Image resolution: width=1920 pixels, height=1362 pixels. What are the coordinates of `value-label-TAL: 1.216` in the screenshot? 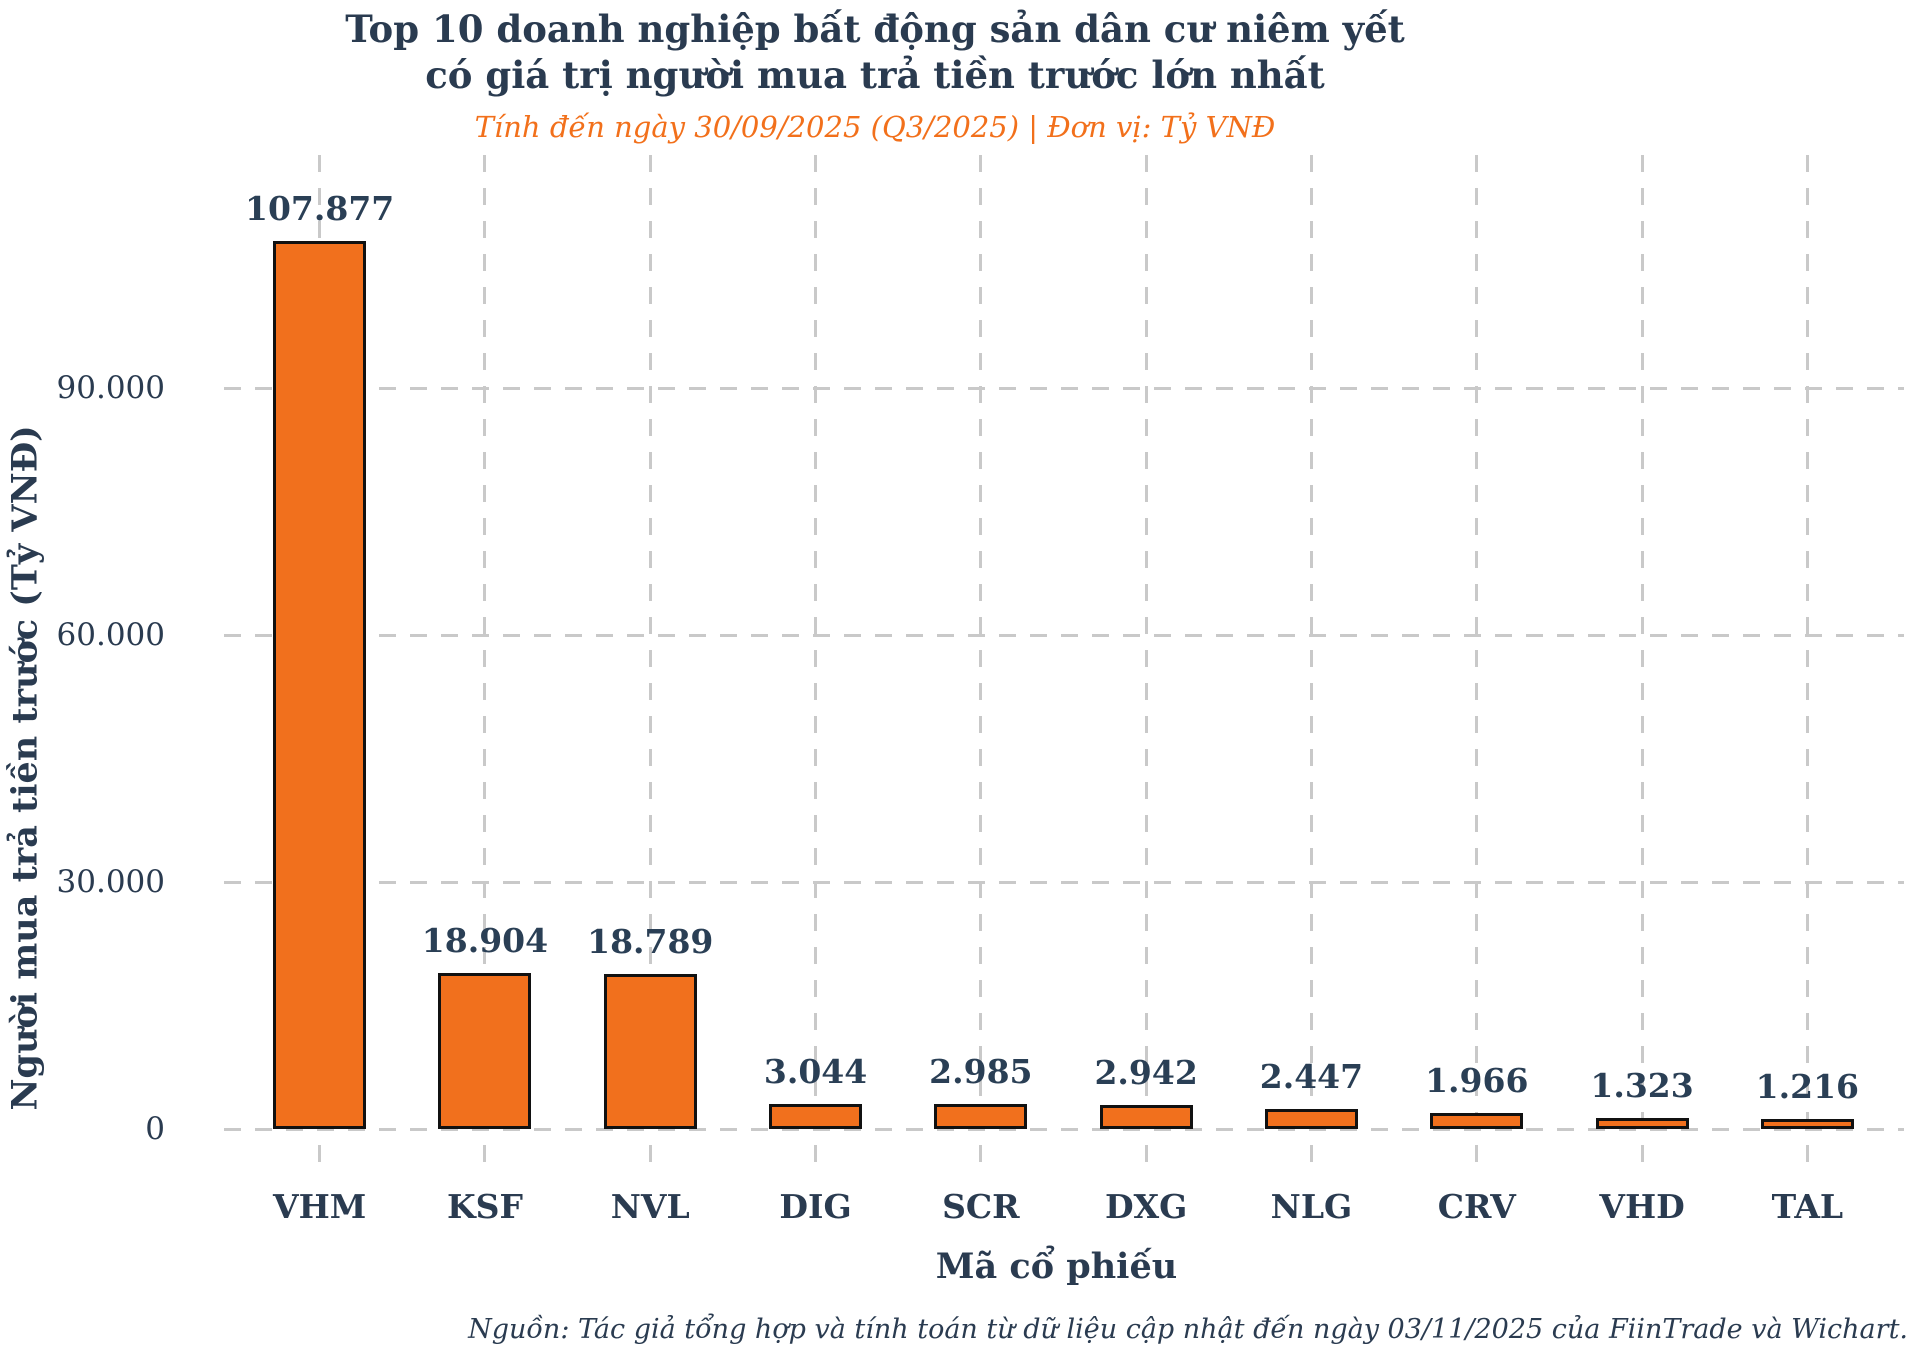 It's located at (1807, 1086).